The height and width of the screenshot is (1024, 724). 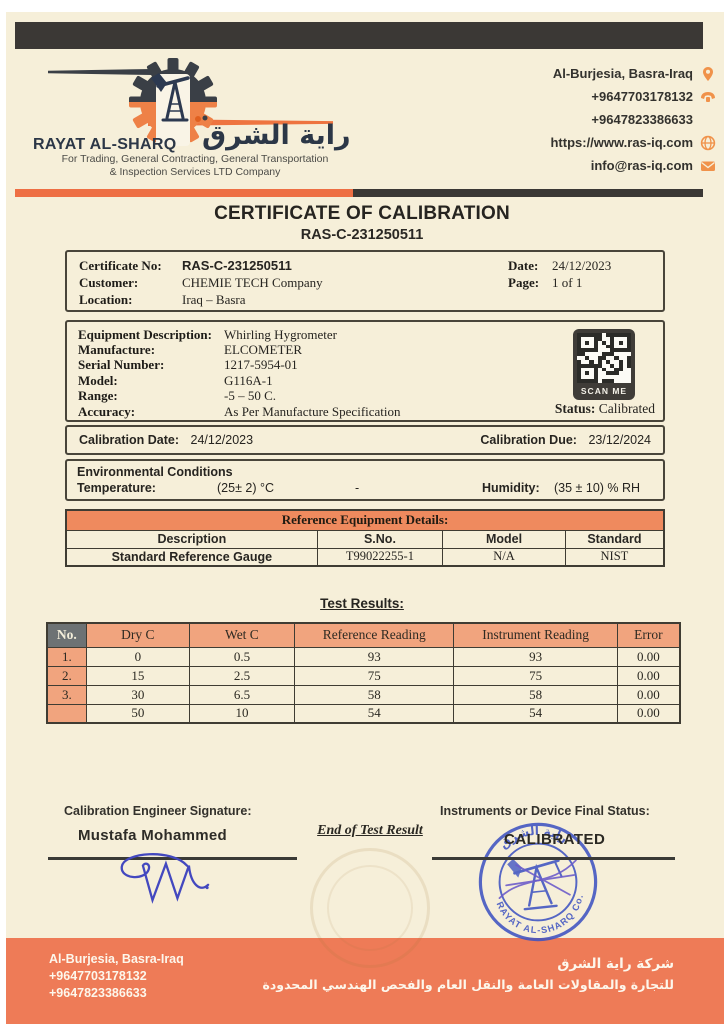 I want to click on certificate-number-subtitle: RAS-C-231250511, so click(x=362, y=235).